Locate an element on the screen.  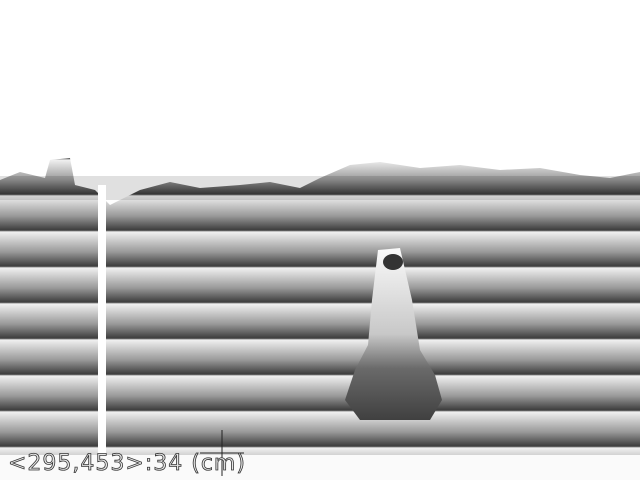
depth-readout: <295,453>:34 (cm) is located at coordinates (127, 463).